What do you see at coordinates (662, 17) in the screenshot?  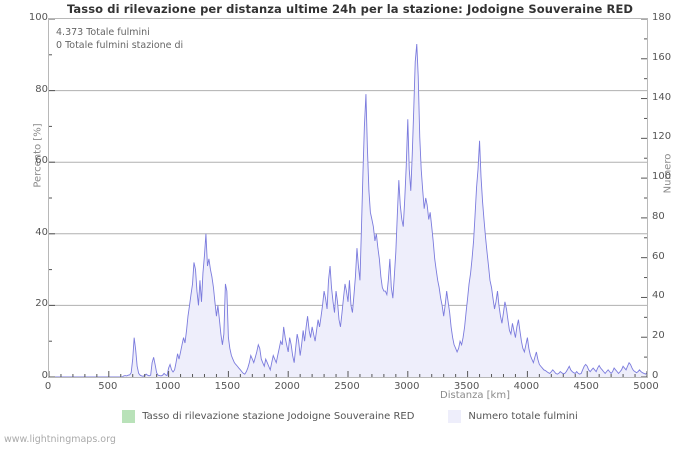 I see `y-axis-right-tick: 180` at bounding box center [662, 17].